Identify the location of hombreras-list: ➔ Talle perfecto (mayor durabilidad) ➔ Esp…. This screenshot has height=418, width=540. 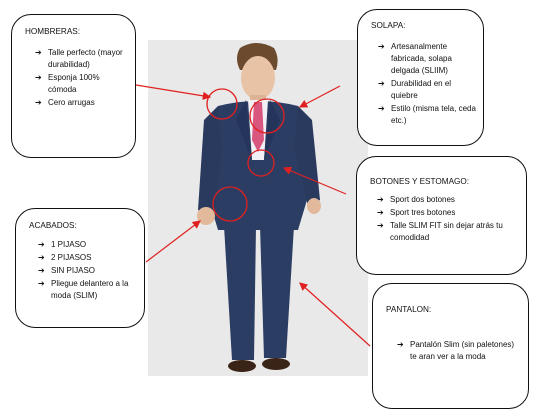
(82, 78).